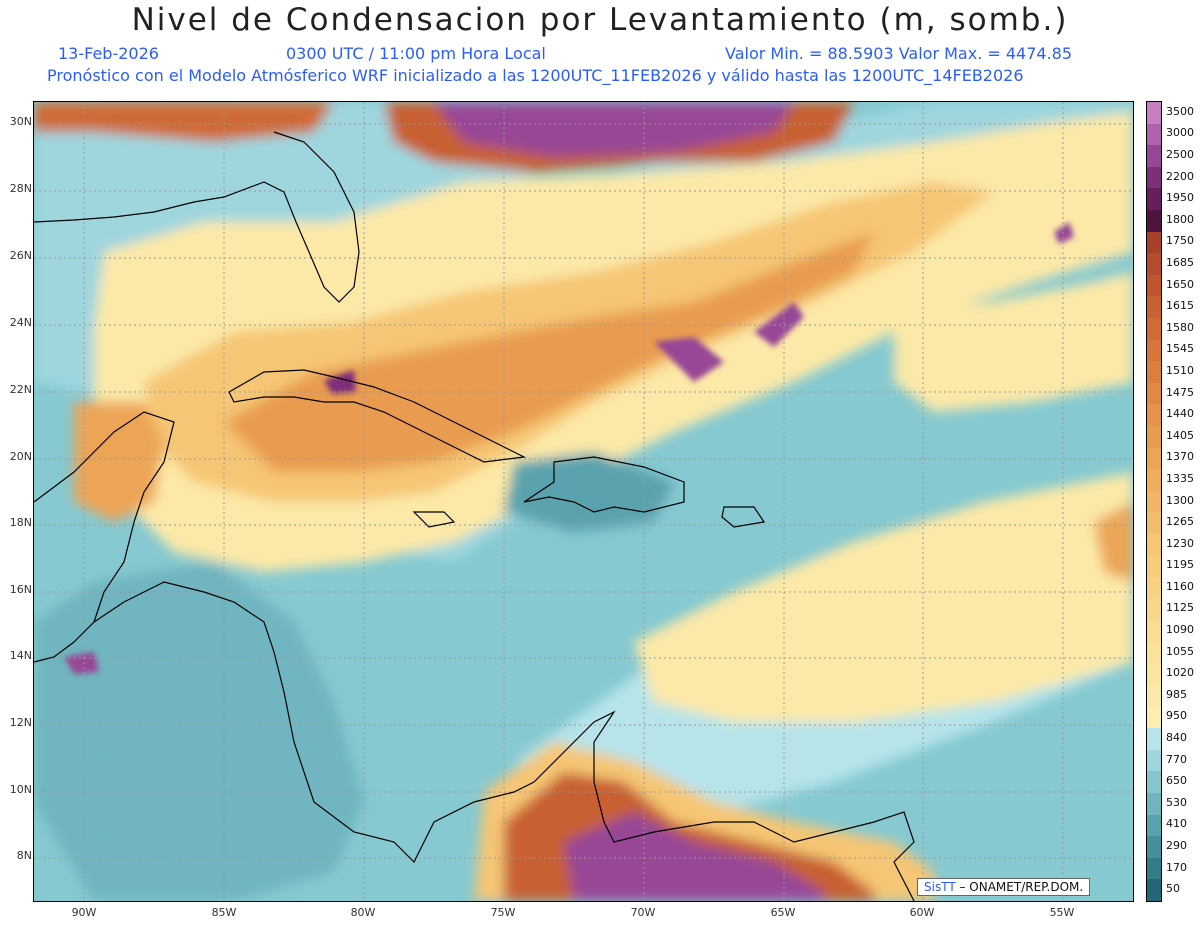 This screenshot has height=927, width=1200. I want to click on legend-level-label: 1440, so click(1180, 414).